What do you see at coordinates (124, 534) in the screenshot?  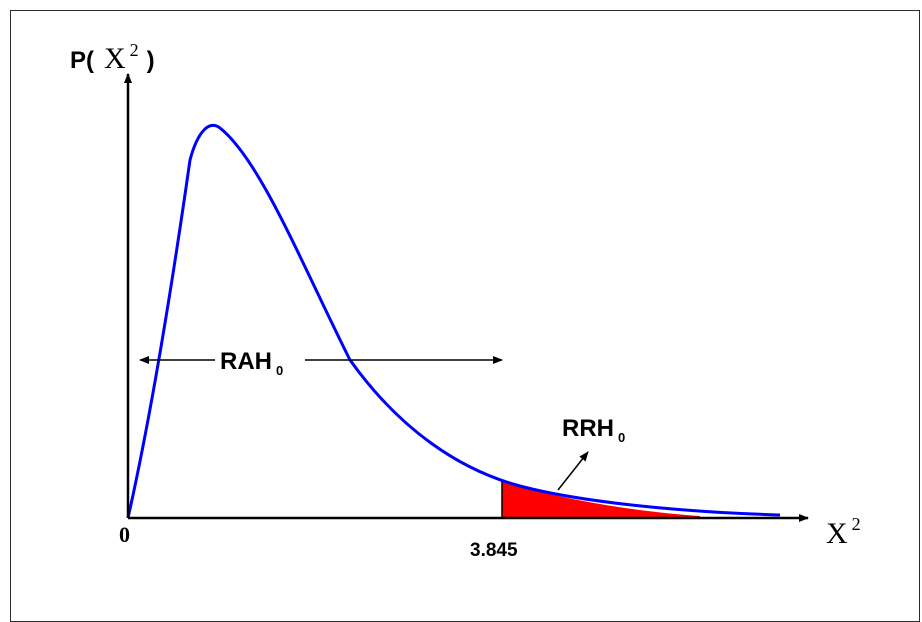 I see `origin-label: 0` at bounding box center [124, 534].